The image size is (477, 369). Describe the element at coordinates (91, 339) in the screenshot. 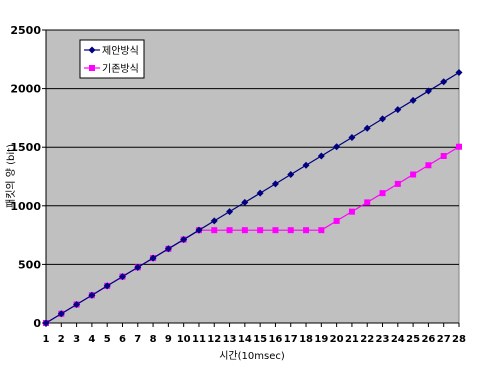

I see `x-tick-label: 4` at that location.